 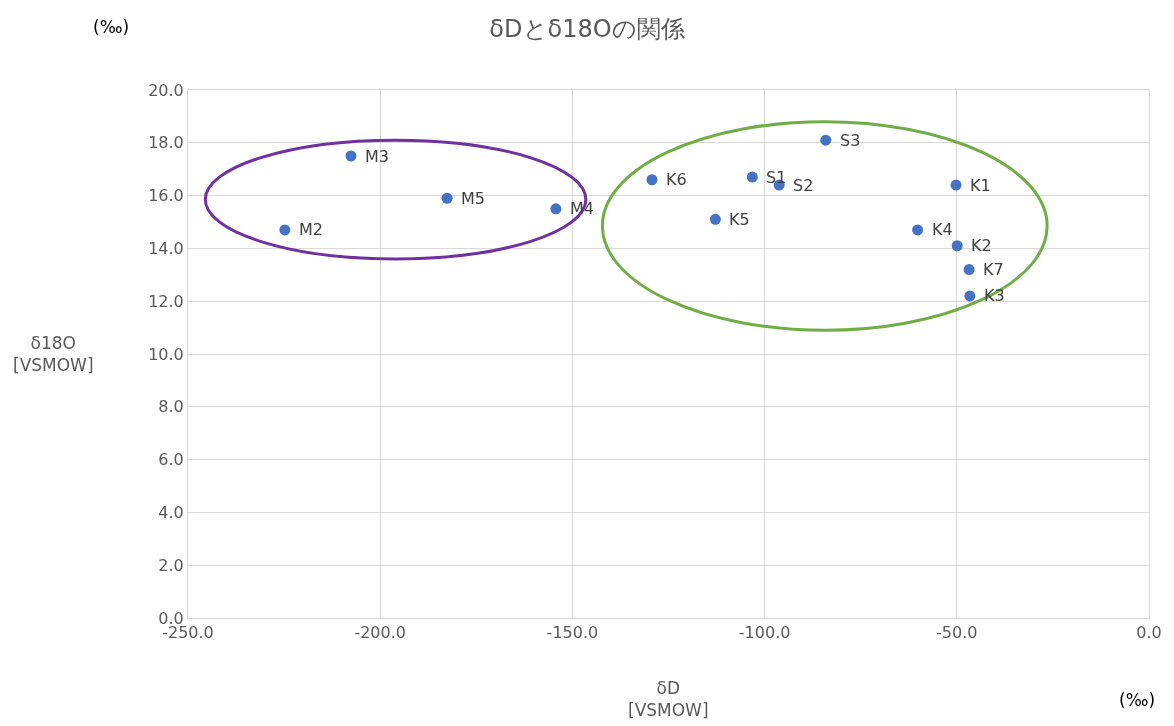 What do you see at coordinates (166, 196) in the screenshot?
I see `y-tick-label: 16.0` at bounding box center [166, 196].